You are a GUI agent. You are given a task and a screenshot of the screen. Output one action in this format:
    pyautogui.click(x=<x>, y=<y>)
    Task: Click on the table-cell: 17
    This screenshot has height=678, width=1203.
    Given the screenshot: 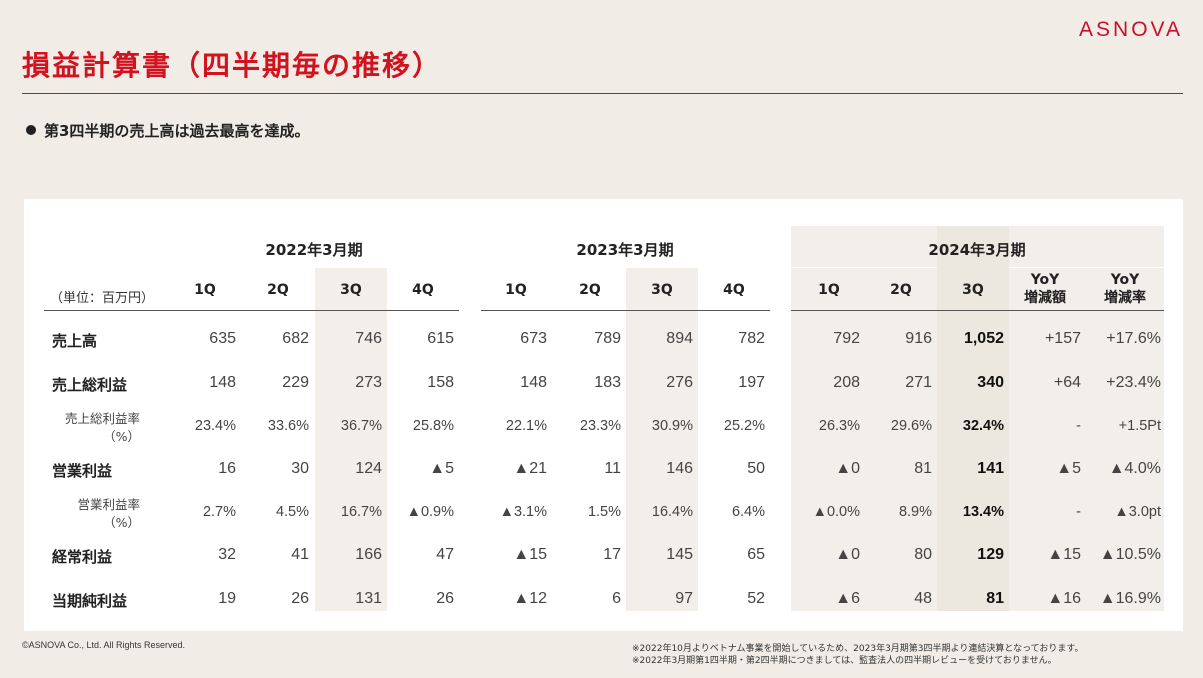 What is the action you would take?
    pyautogui.click(x=612, y=554)
    